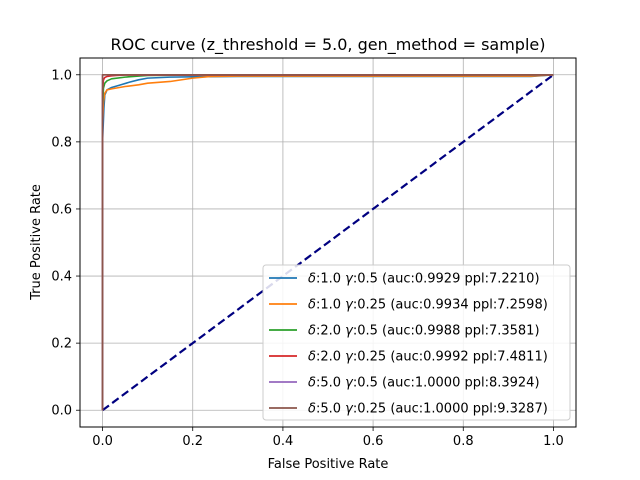 Image resolution: width=640 pixels, height=480 pixels. What do you see at coordinates (463, 441) in the screenshot?
I see `x-tick-label: 0.8` at bounding box center [463, 441].